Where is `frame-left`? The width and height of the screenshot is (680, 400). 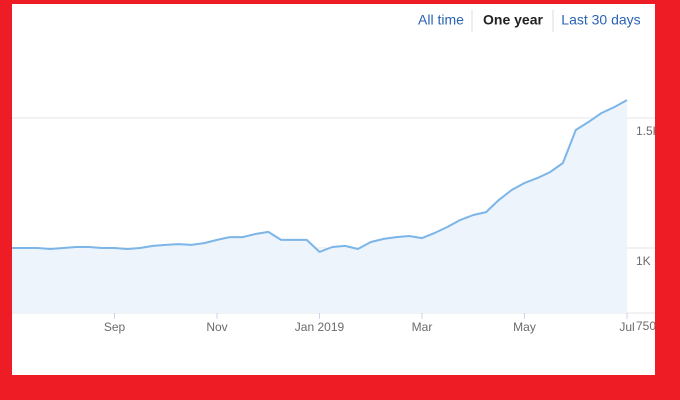
frame-left is located at coordinates (6, 200).